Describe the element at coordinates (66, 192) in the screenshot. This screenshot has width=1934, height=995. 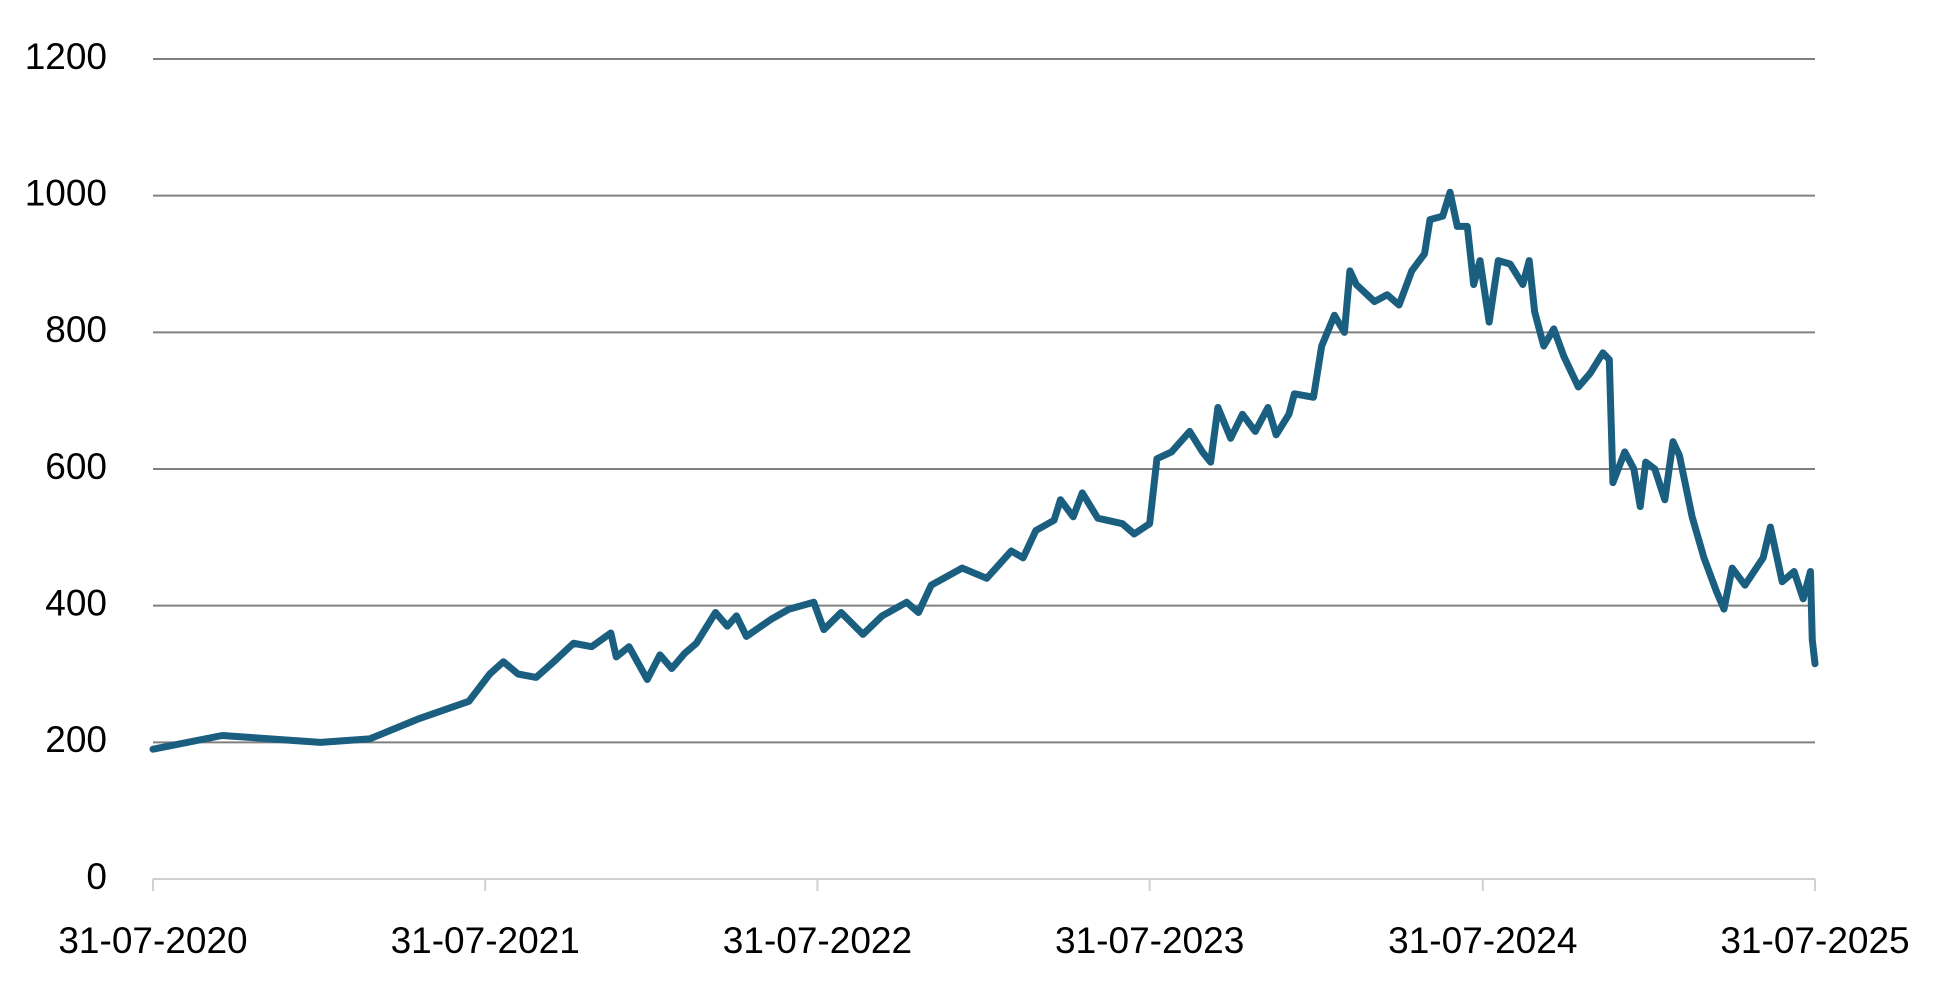
I see `y-tick-label: 1000` at that location.